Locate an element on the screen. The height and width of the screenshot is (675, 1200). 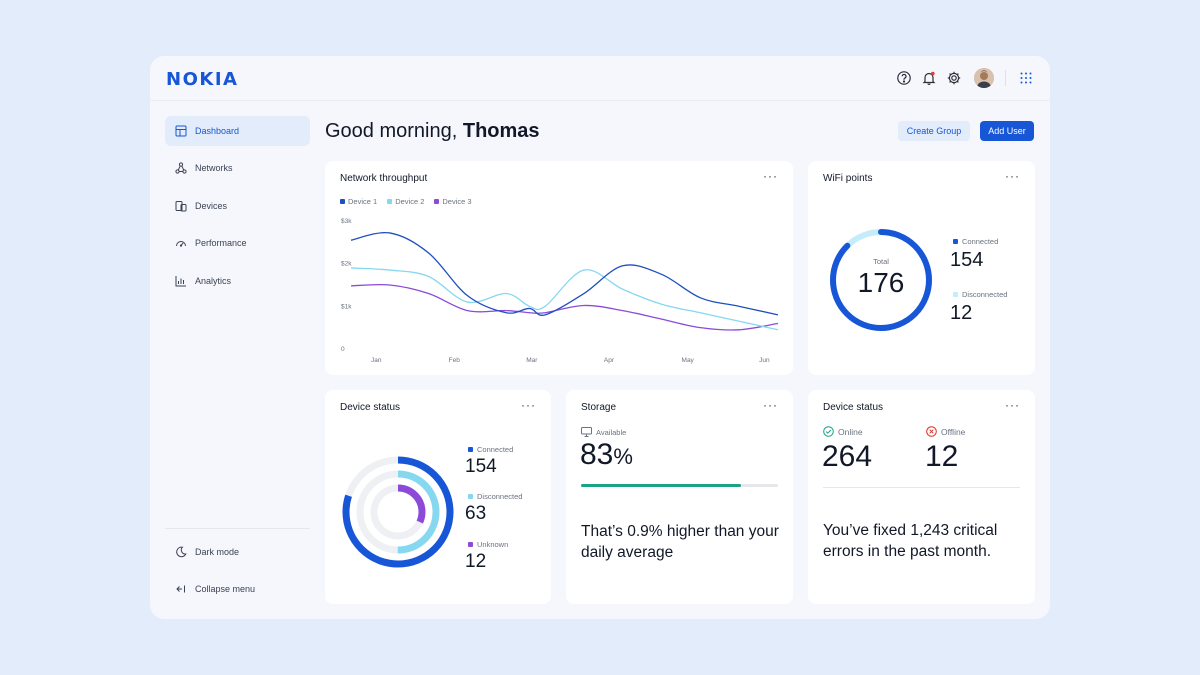
legend-item: Device 3 is located at coordinates (453, 201).